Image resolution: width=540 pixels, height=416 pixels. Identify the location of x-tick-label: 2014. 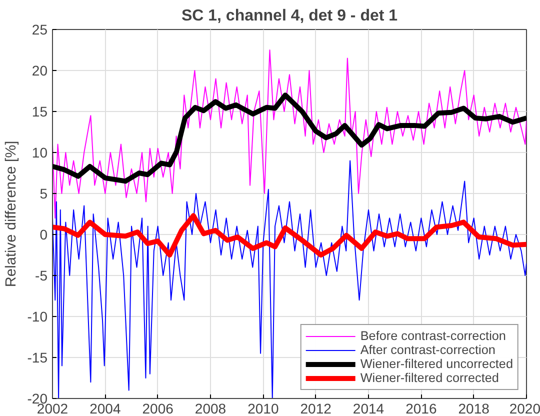
(368, 408).